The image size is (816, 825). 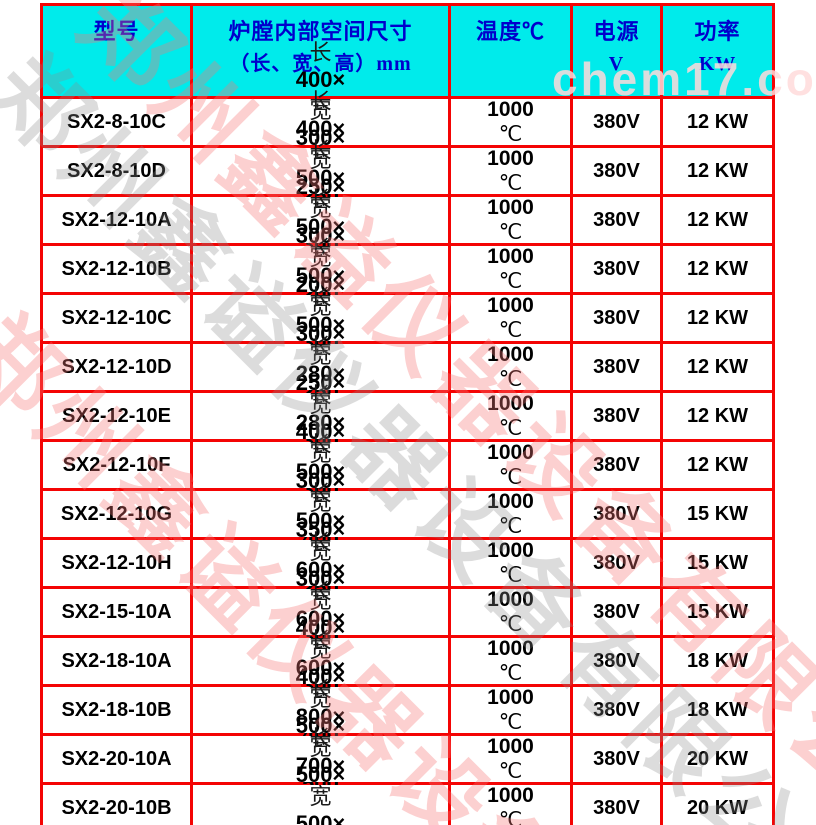 What do you see at coordinates (320, 614) in the screenshot?
I see `cell-dims: 长 600×宽 400×高 300` at bounding box center [320, 614].